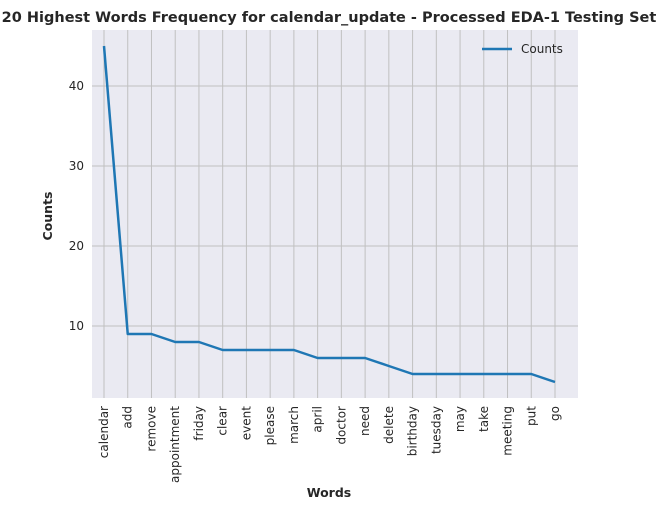 This screenshot has height=515, width=659. What do you see at coordinates (555, 413) in the screenshot?
I see `x-tick-label: go` at bounding box center [555, 413].